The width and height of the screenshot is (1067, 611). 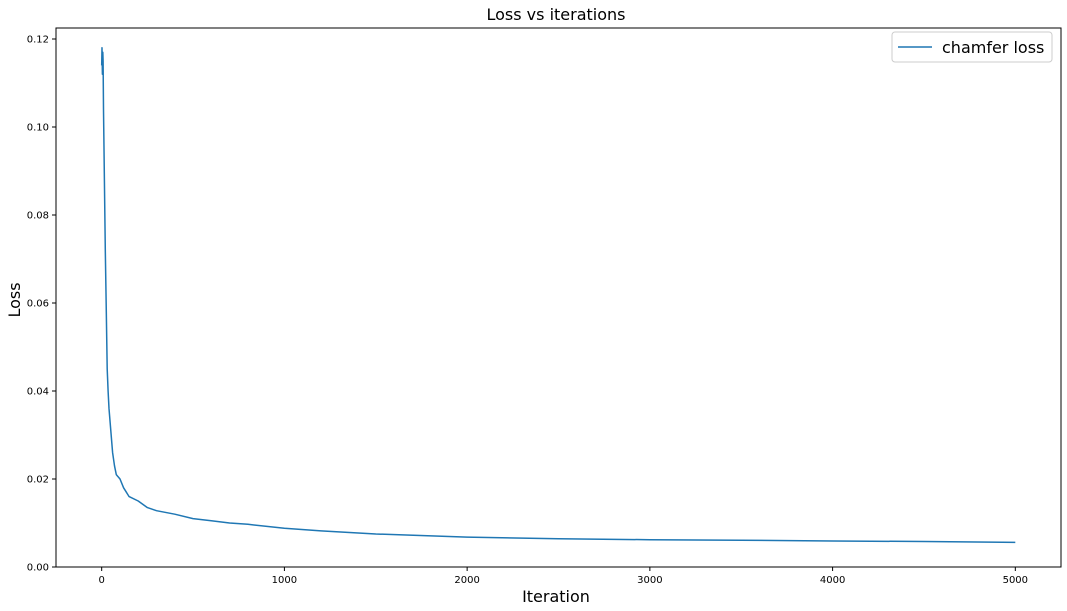 I want to click on y-tick-label: 0.02, so click(x=38, y=480).